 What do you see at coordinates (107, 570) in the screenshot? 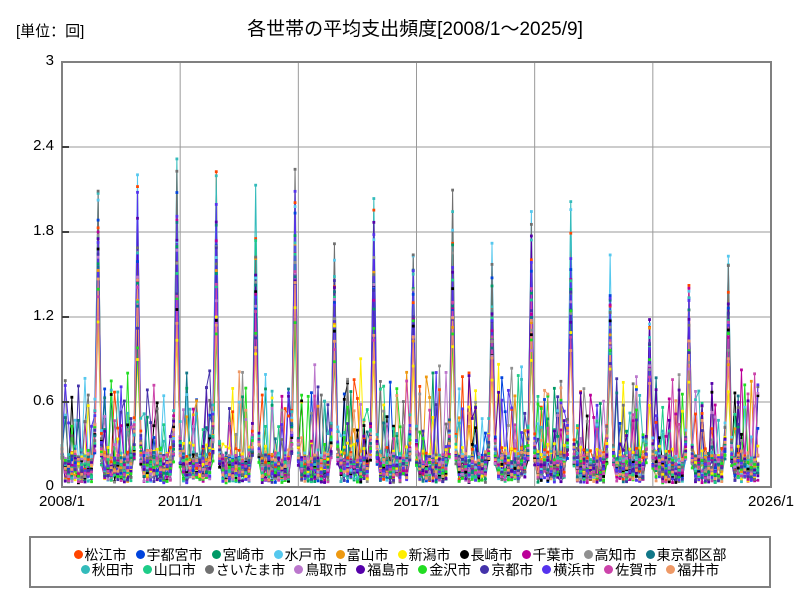
I see `legend-item-秋田市: 秋田市` at bounding box center [107, 570].